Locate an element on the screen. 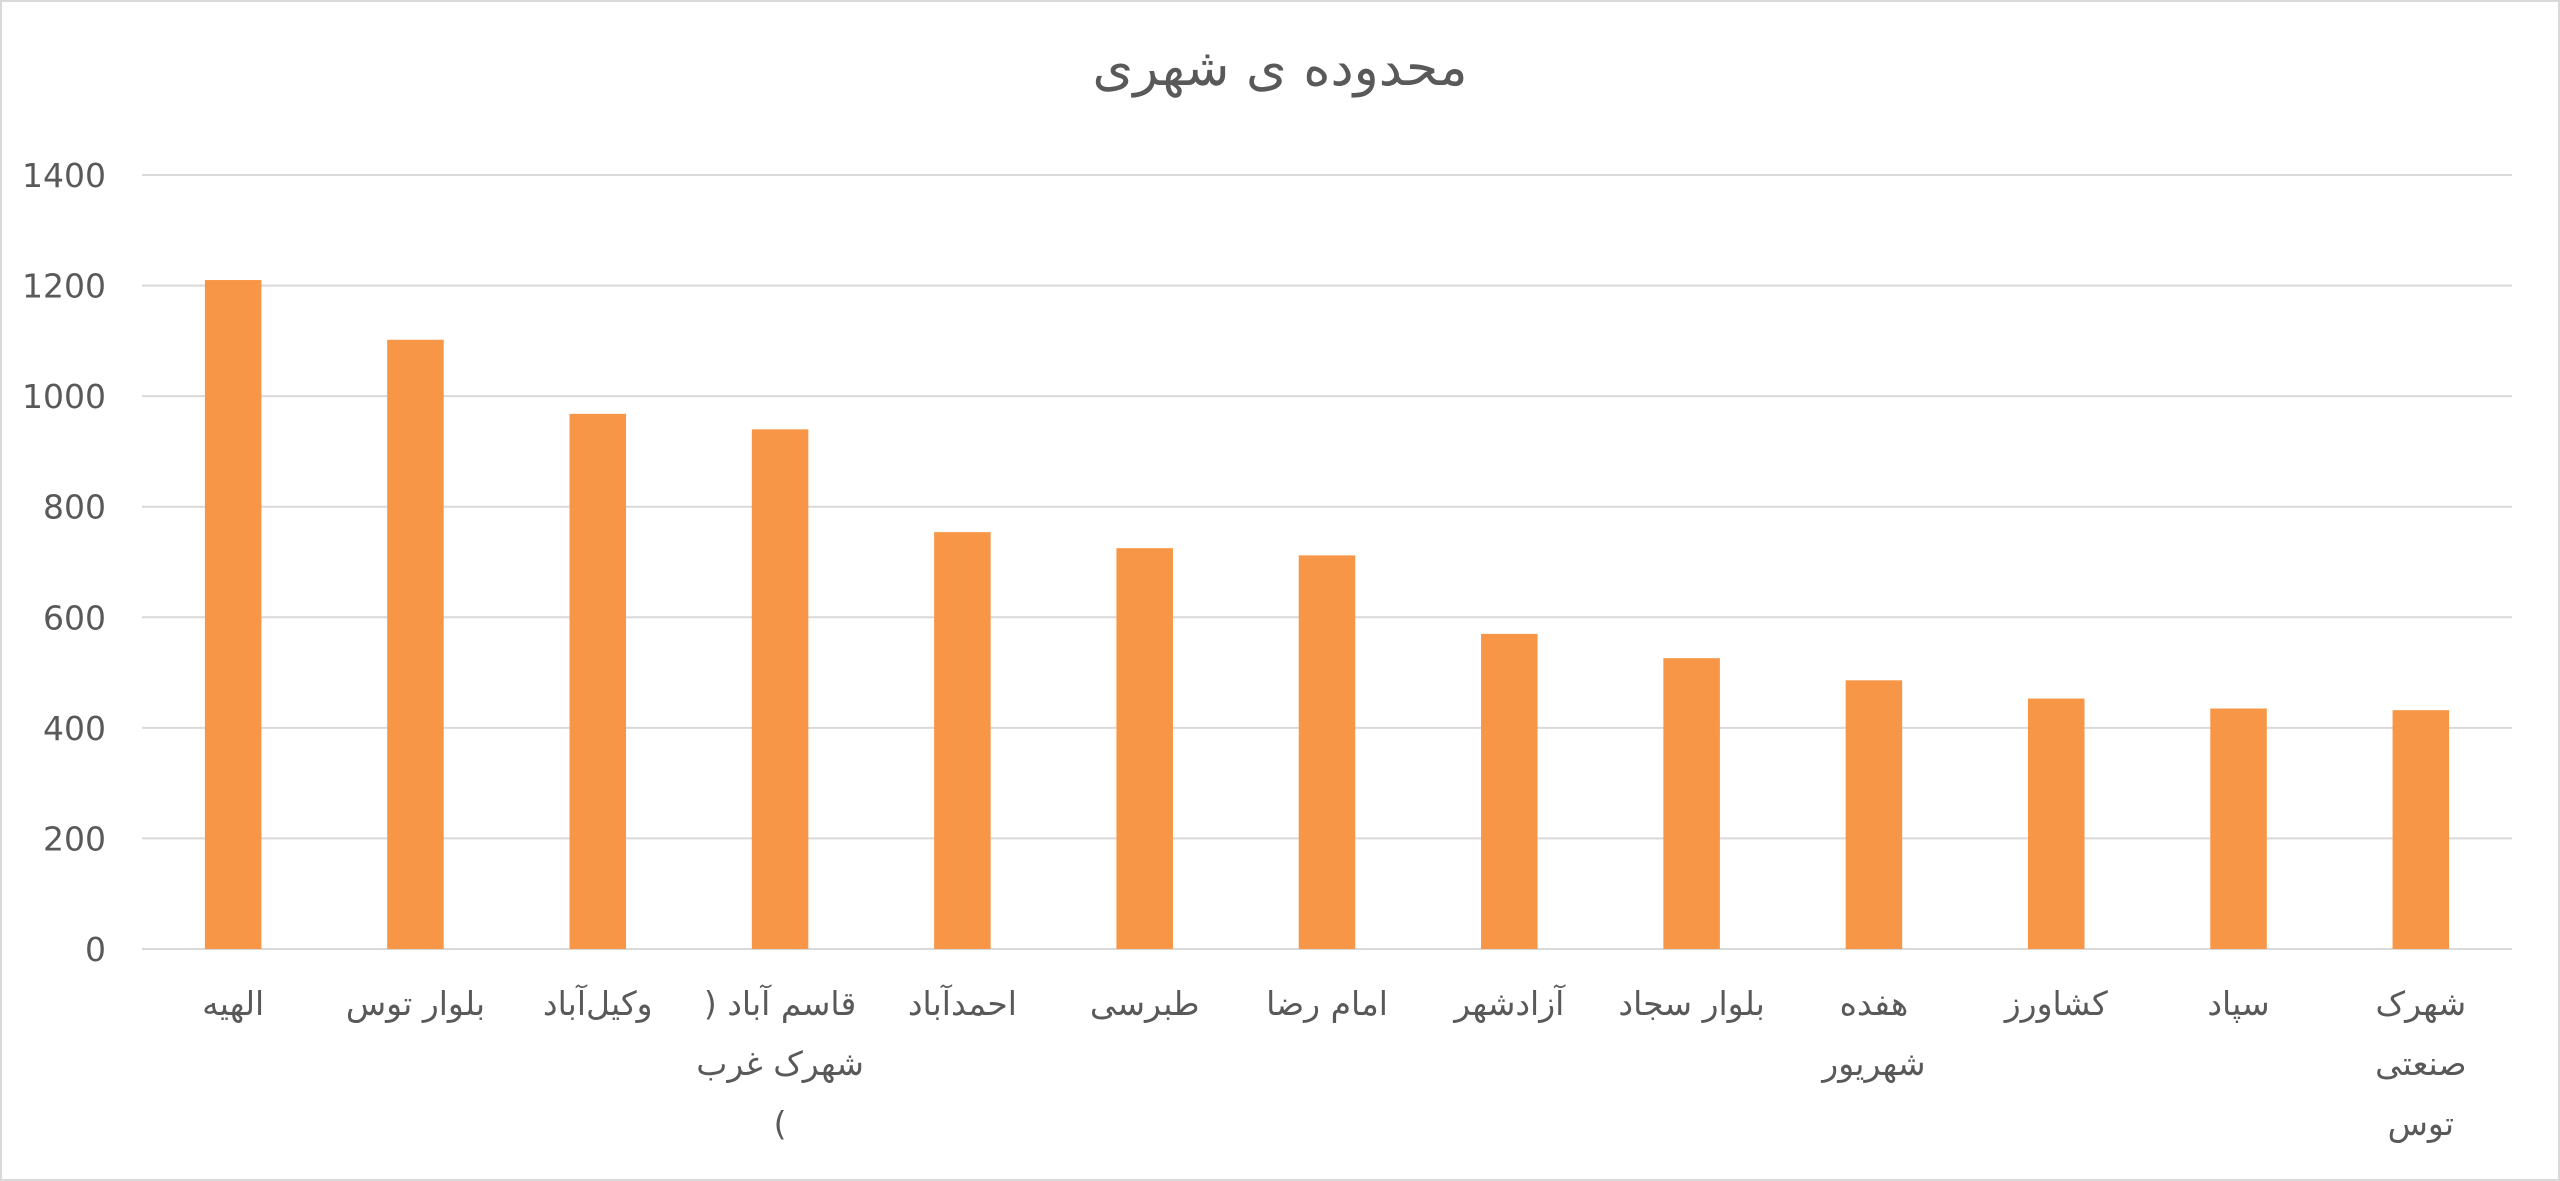 This screenshot has width=2560, height=1181. y-tick-label: 800 is located at coordinates (74, 507).